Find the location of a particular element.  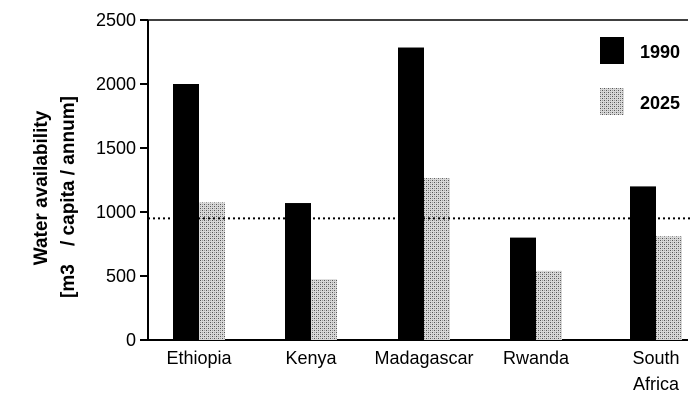

y-tick-label: 1500 is located at coordinates (116, 148).